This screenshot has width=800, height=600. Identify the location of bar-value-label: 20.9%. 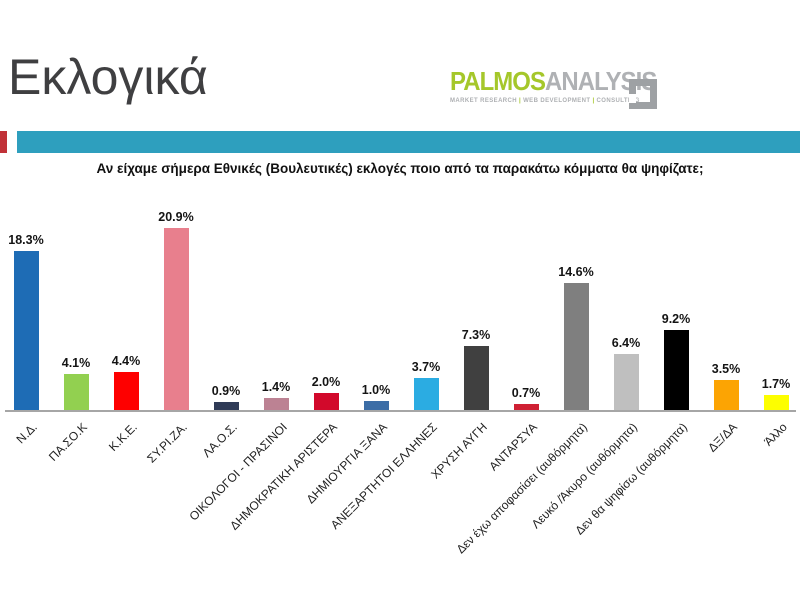
(176, 217).